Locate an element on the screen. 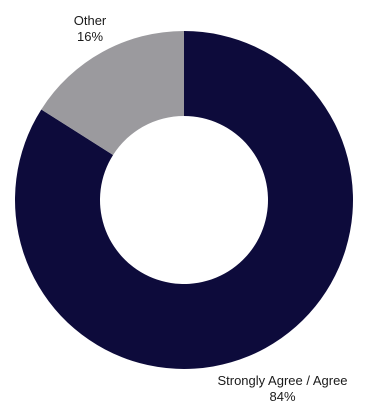  slice-label-strongly-agree: Strongly Agree / Agree 84% is located at coordinates (282, 389).